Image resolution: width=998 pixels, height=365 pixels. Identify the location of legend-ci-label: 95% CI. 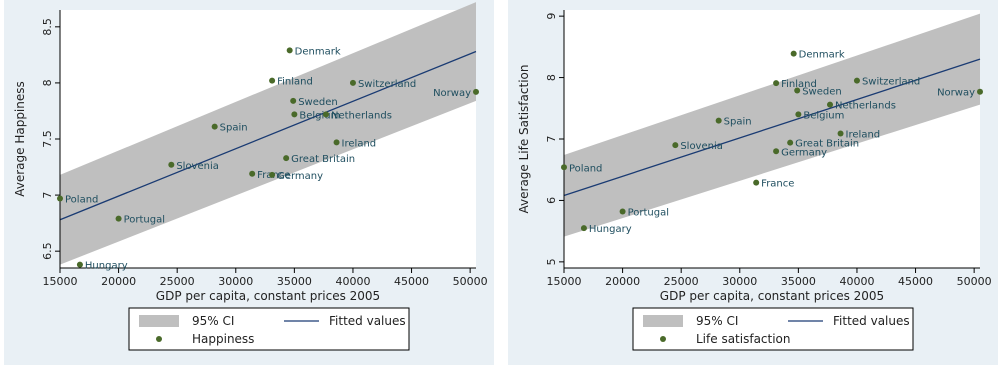
(717, 321).